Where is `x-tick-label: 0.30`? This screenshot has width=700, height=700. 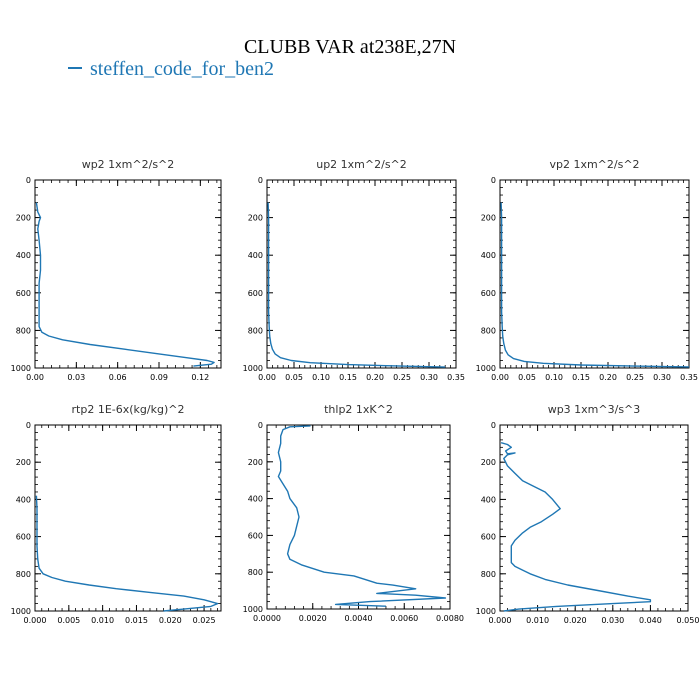 x-tick-label: 0.30 is located at coordinates (429, 377).